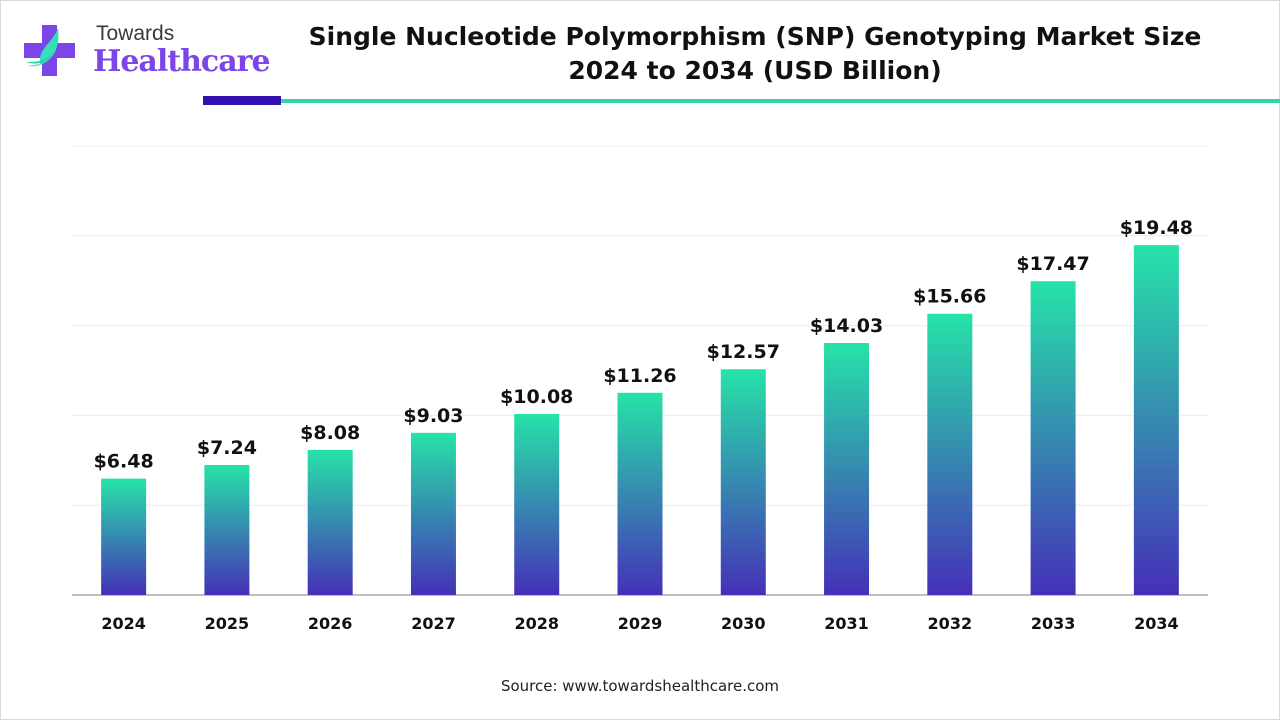 The width and height of the screenshot is (1280, 720). Describe the element at coordinates (950, 623) in the screenshot. I see `x-tick-label: 2032` at that location.